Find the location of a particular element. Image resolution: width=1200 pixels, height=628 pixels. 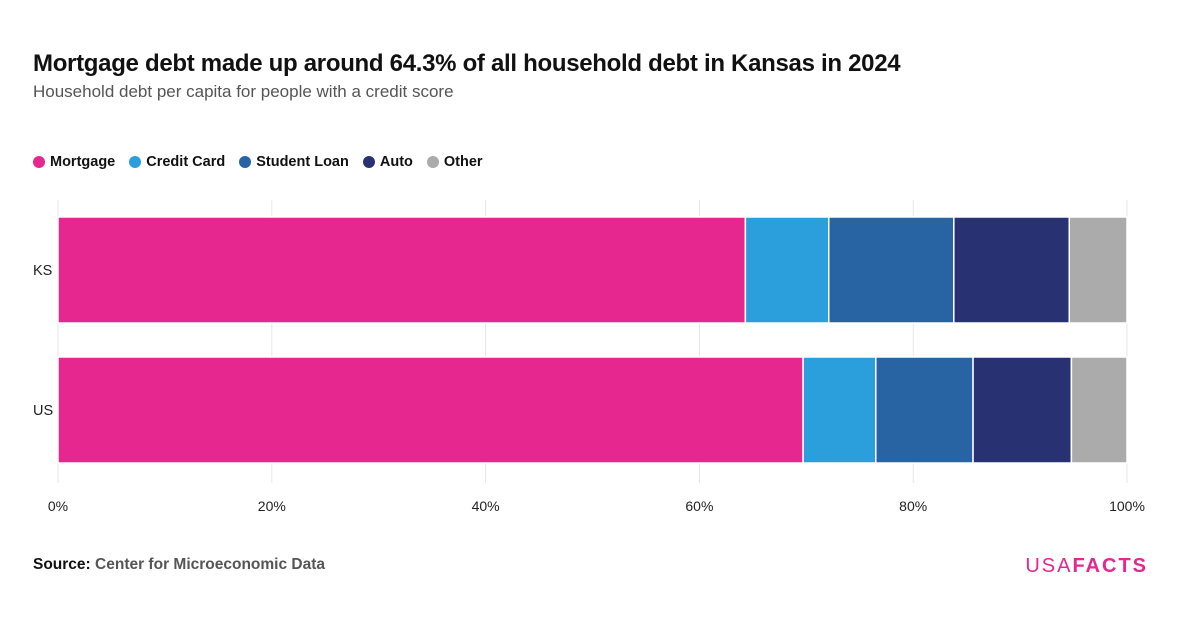

logo-usa: USA is located at coordinates (1049, 566).